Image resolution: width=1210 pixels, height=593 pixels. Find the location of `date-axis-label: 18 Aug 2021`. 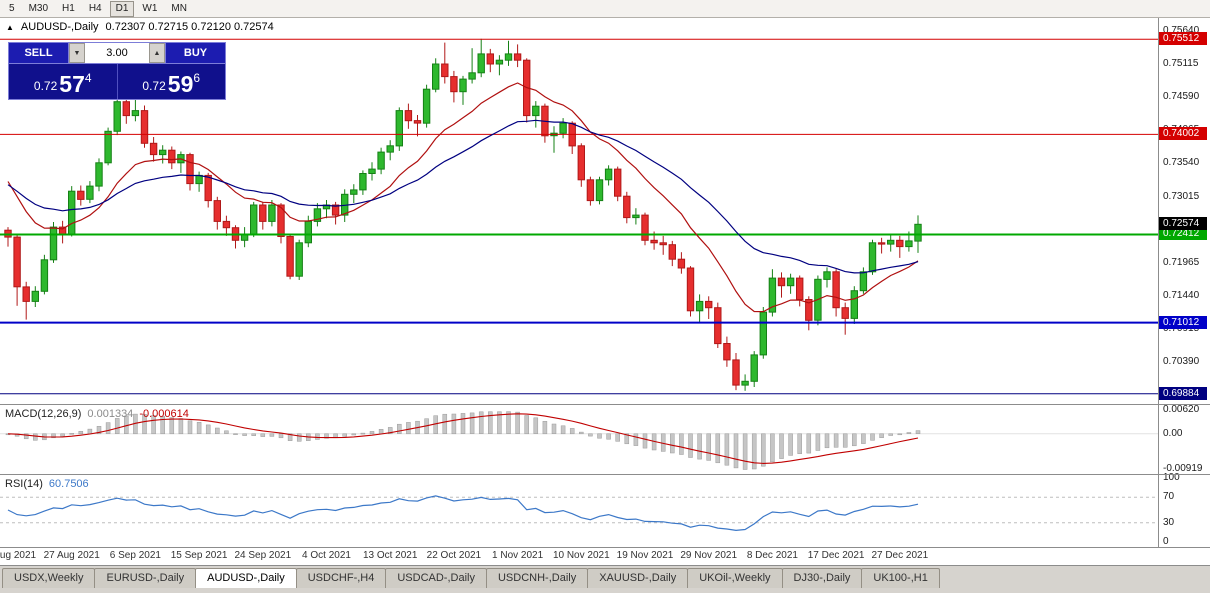

date-axis-label: 18 Aug 2021 is located at coordinates (18, 555).